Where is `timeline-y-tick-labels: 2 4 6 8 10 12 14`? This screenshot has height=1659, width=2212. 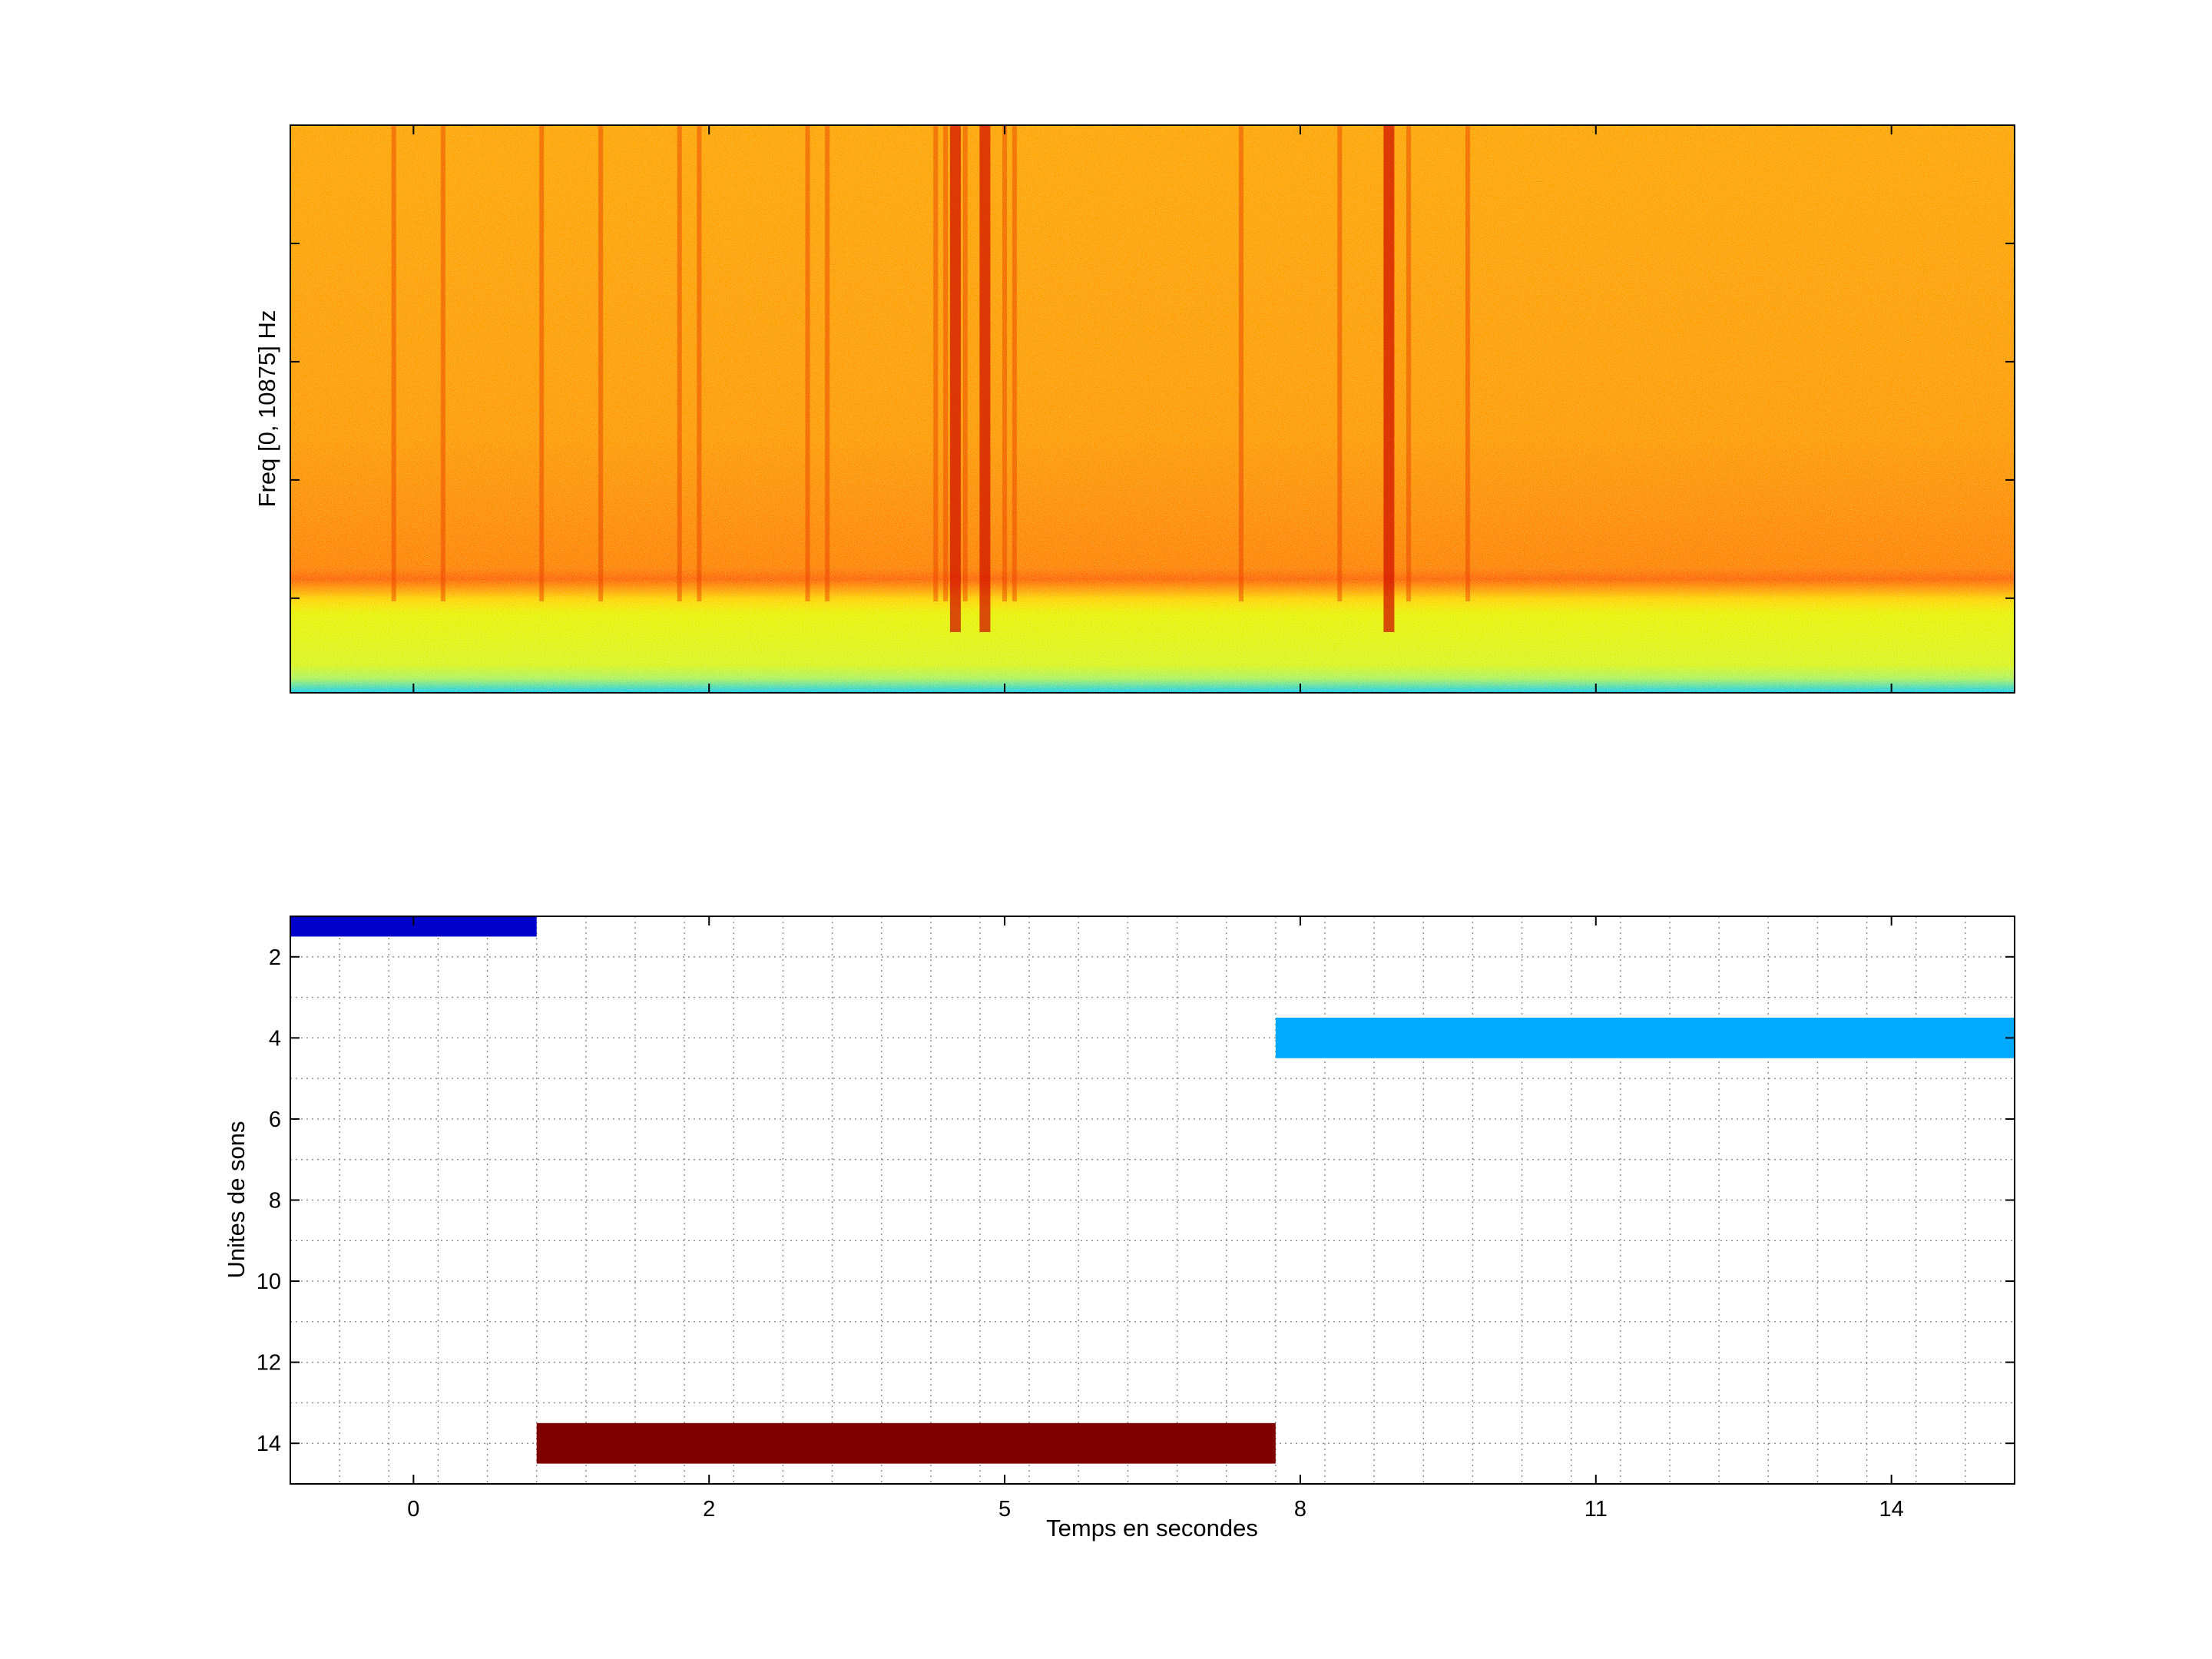
timeline-y-tick-labels: 2 4 6 8 10 12 14 is located at coordinates (269, 1200).